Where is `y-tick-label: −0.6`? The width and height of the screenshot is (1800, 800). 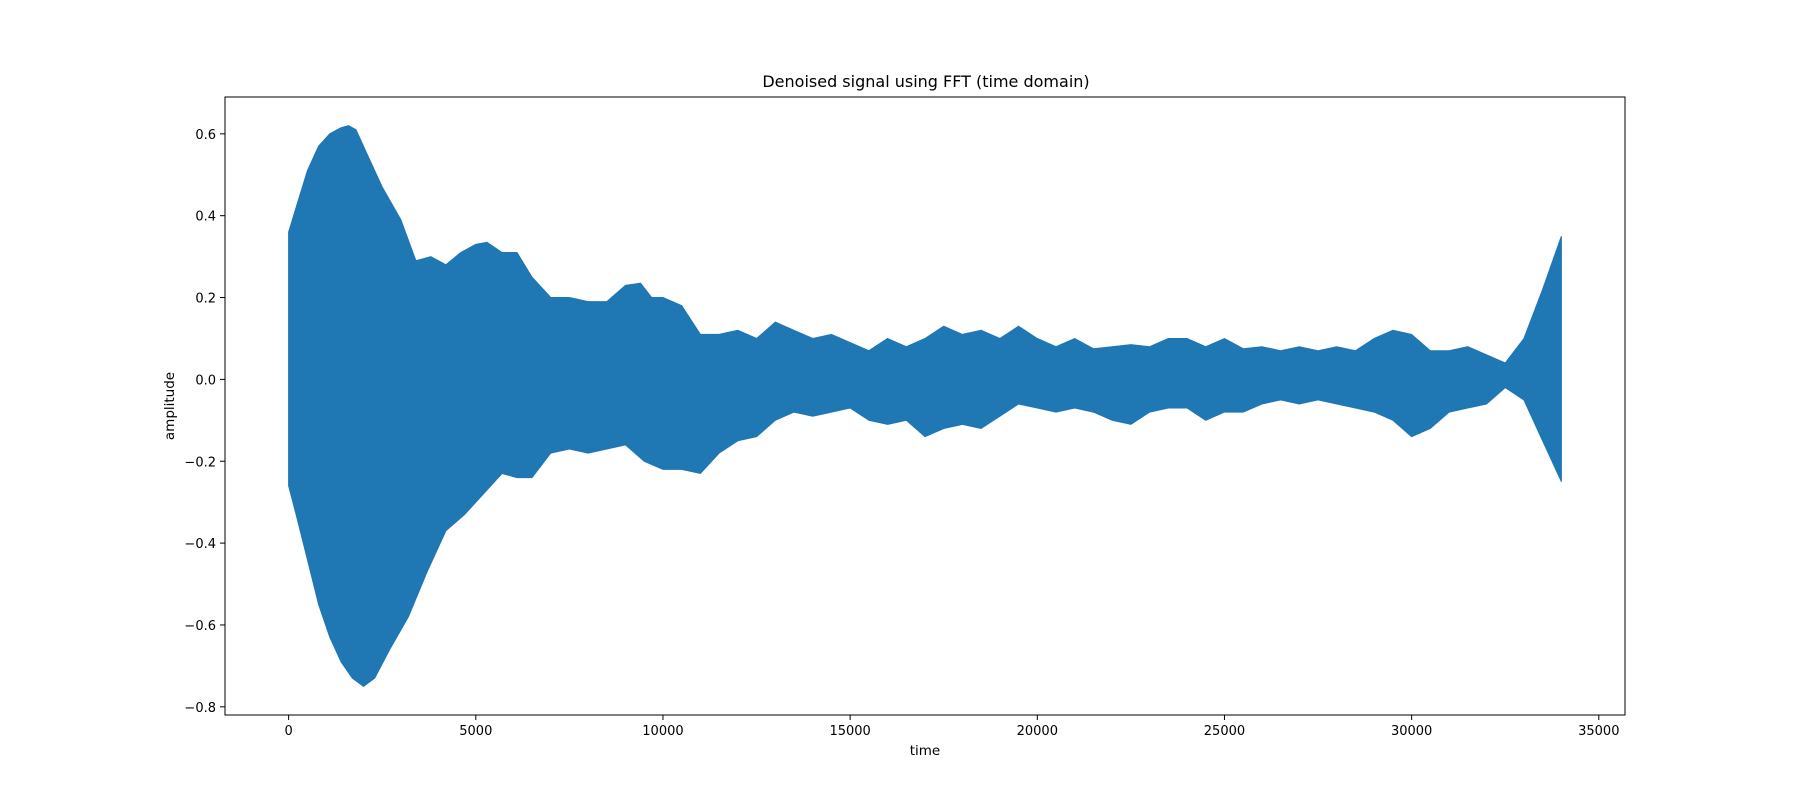
y-tick-label: −0.6 is located at coordinates (200, 626).